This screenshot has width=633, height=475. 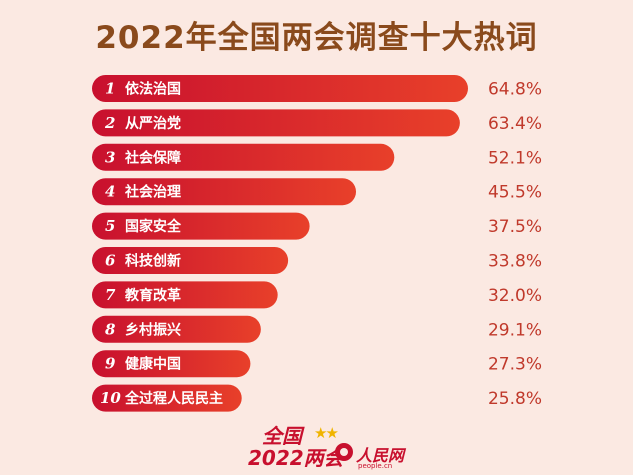 I want to click on footer-event-name: 全国, so click(x=282, y=436).